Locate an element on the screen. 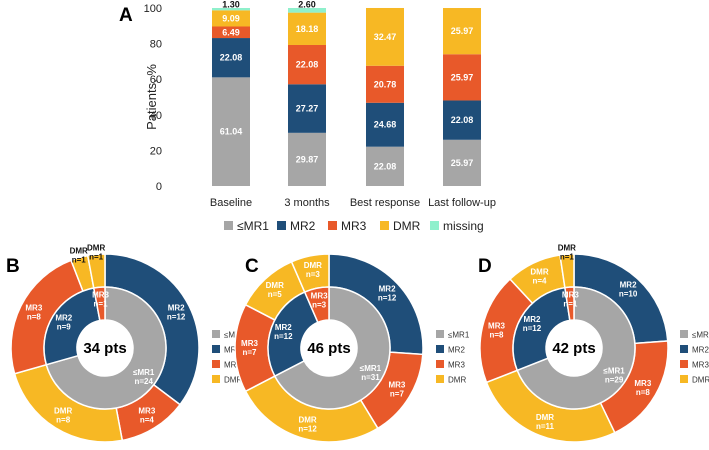  bar-data-label: 24.68 is located at coordinates (385, 125).